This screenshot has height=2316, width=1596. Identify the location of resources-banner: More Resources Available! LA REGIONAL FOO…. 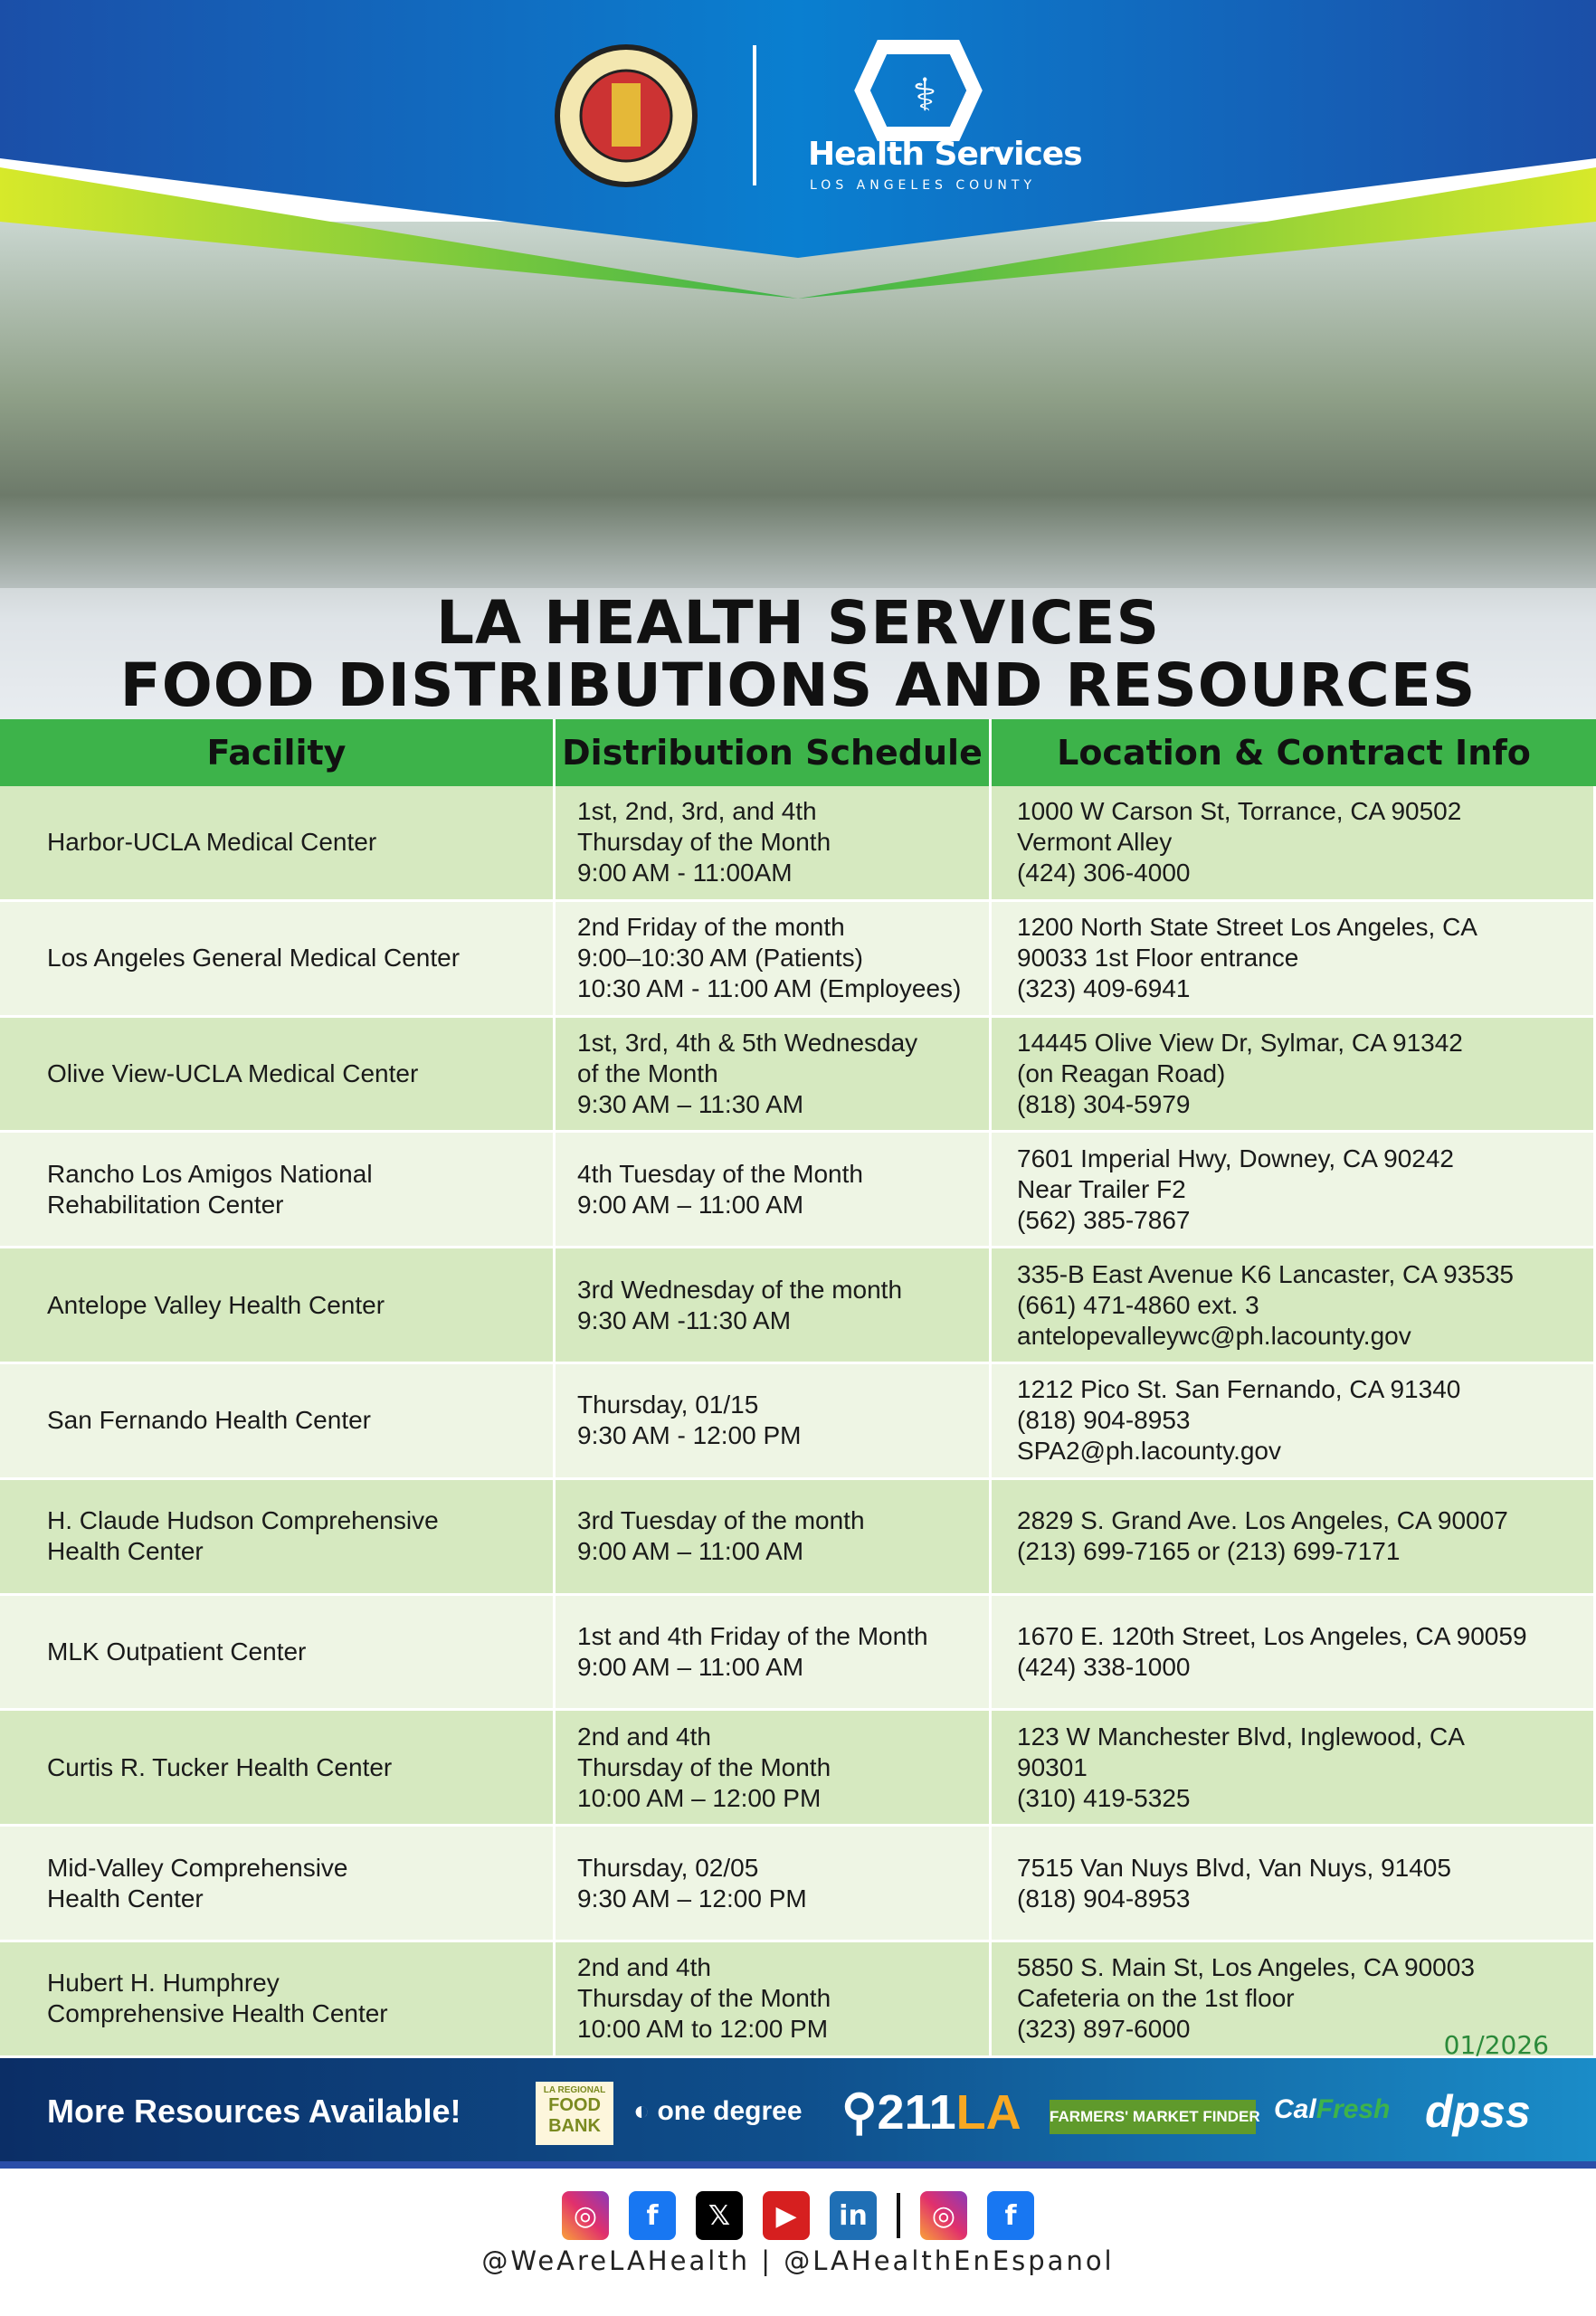
(798, 2113).